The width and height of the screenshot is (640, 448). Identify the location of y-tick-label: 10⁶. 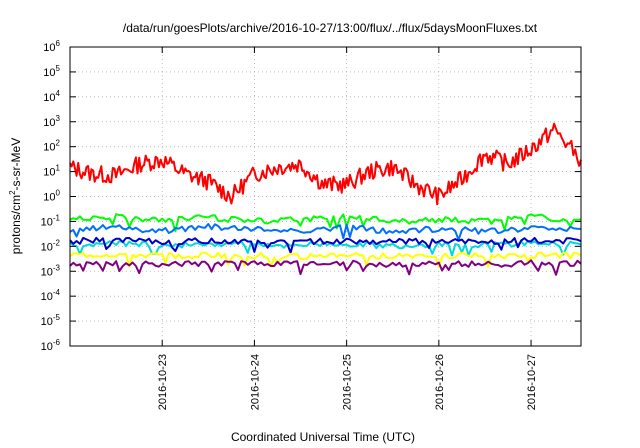
(51, 46).